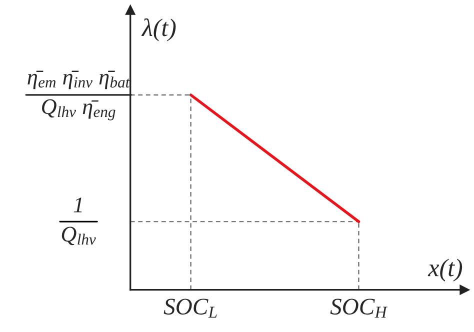  What do you see at coordinates (359, 308) in the screenshot?
I see `x-tick-label: SOC$_{H}$` at bounding box center [359, 308].